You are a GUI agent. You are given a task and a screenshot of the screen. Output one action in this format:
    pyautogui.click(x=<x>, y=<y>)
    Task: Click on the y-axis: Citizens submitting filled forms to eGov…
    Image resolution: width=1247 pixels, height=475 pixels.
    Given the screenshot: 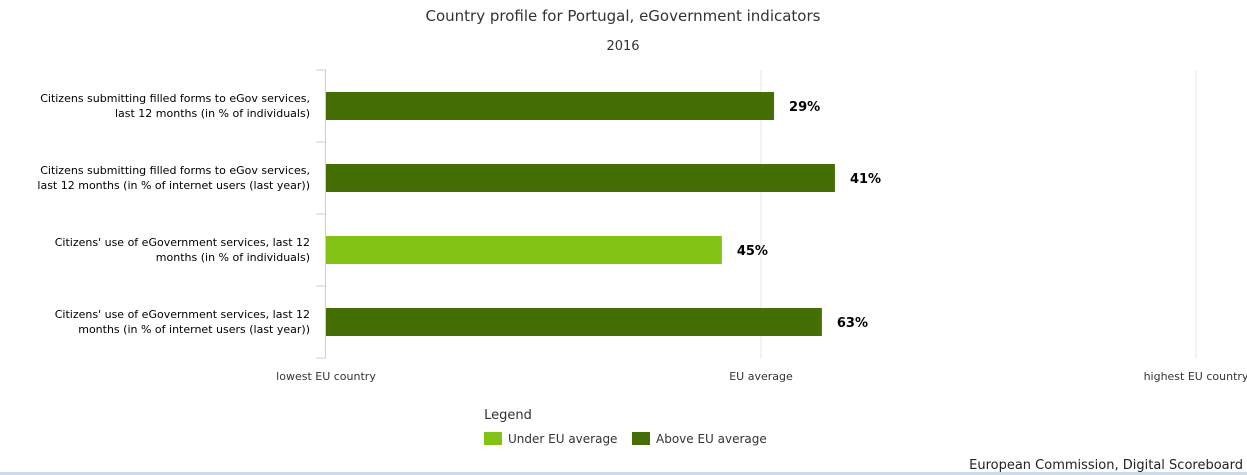 What is the action you would take?
    pyautogui.click(x=181, y=214)
    